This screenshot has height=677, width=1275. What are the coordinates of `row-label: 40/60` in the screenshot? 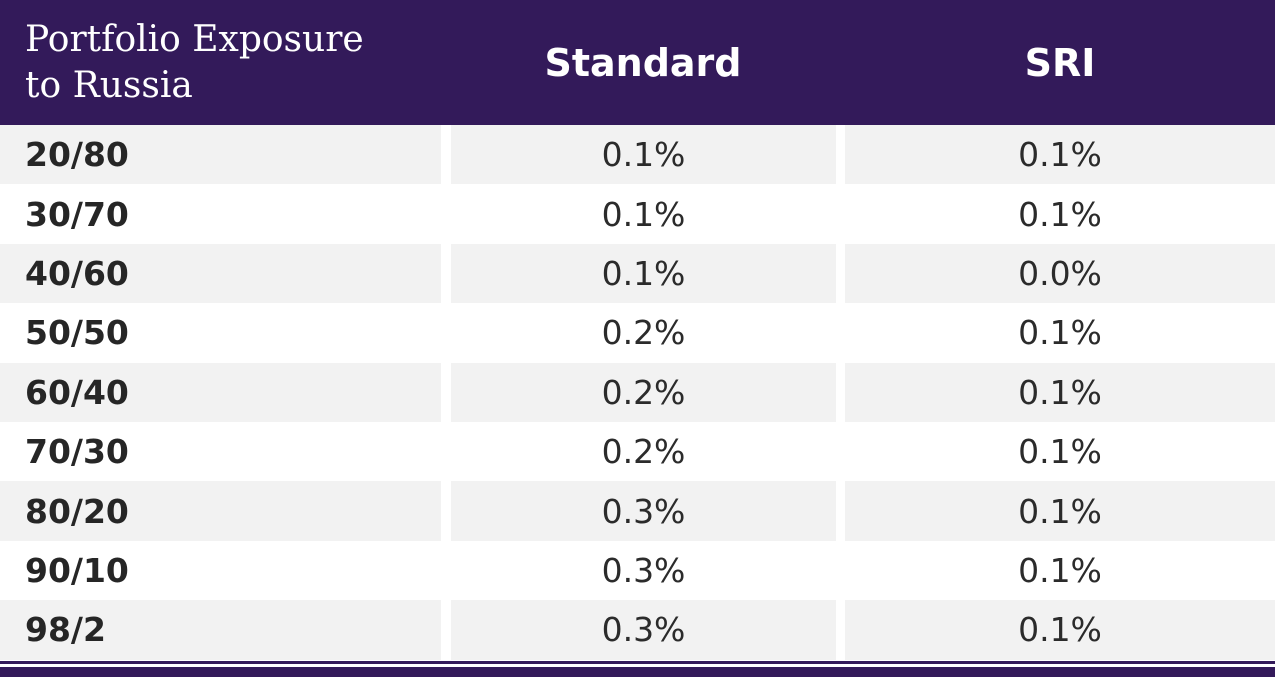 It's located at (220, 273).